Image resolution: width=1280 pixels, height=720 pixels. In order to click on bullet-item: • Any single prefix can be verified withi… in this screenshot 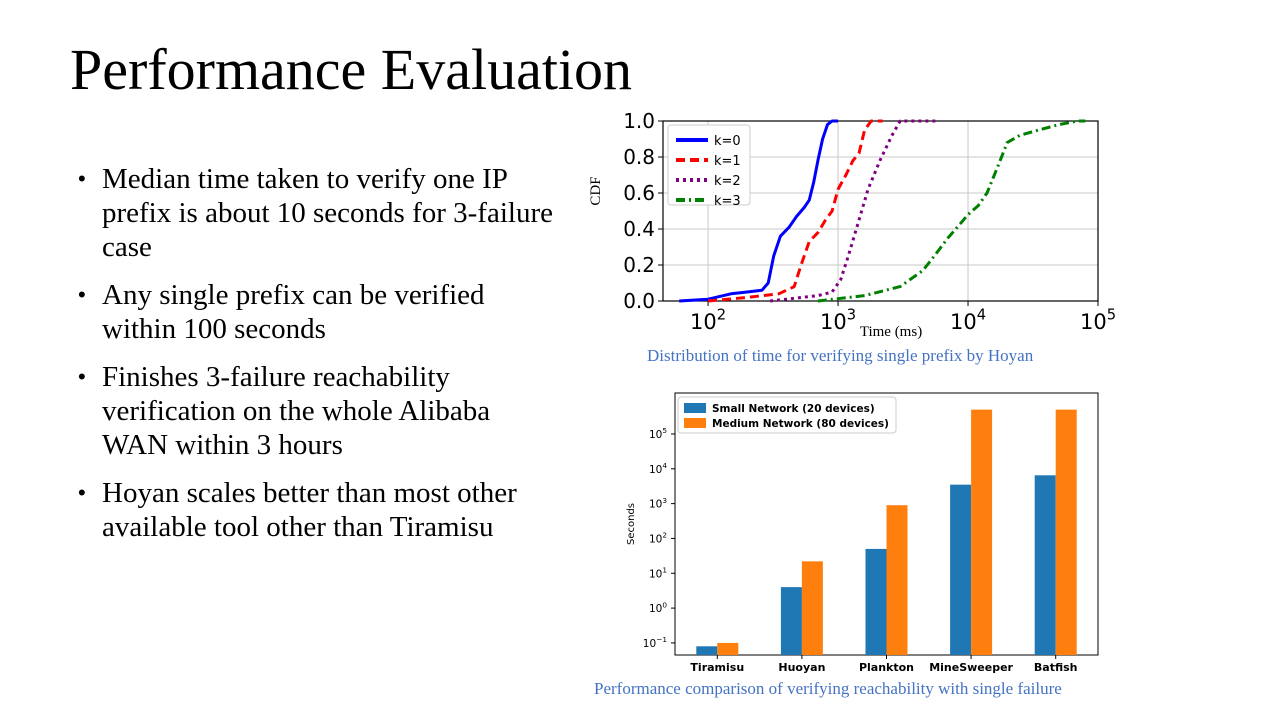, I will do `click(318, 312)`.